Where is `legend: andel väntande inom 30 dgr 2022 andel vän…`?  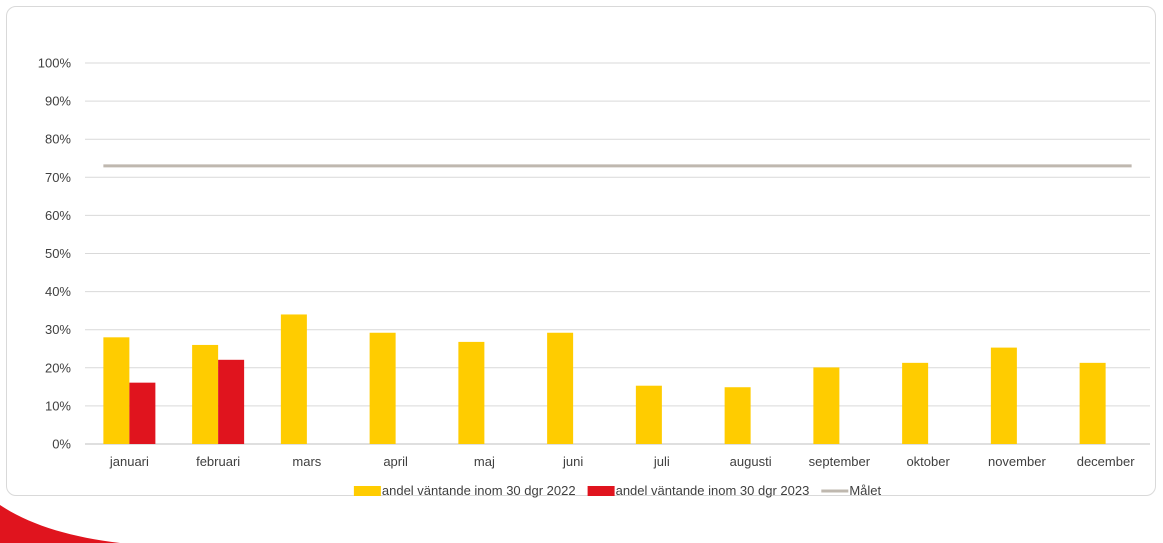
legend: andel väntande inom 30 dgr 2022 andel vän… is located at coordinates (617, 490).